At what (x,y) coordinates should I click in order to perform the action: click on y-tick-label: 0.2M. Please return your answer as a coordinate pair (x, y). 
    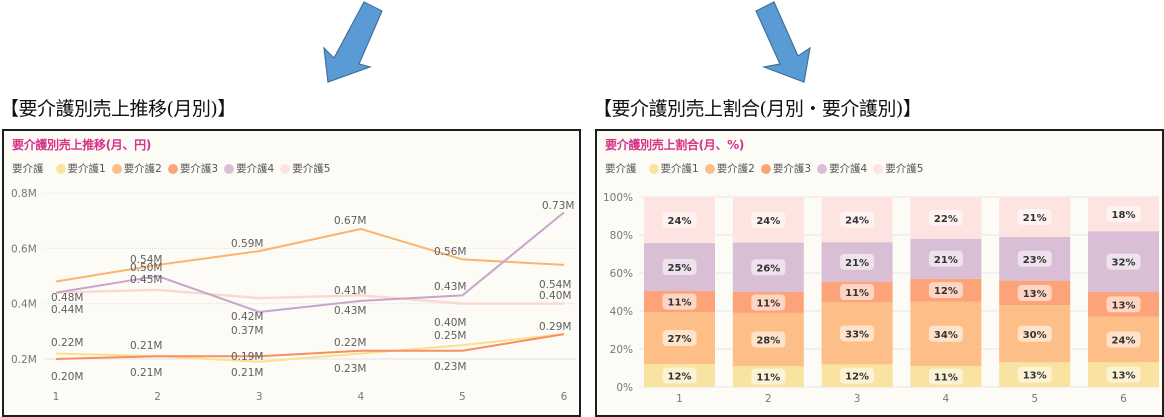
    Looking at the image, I should click on (24, 360).